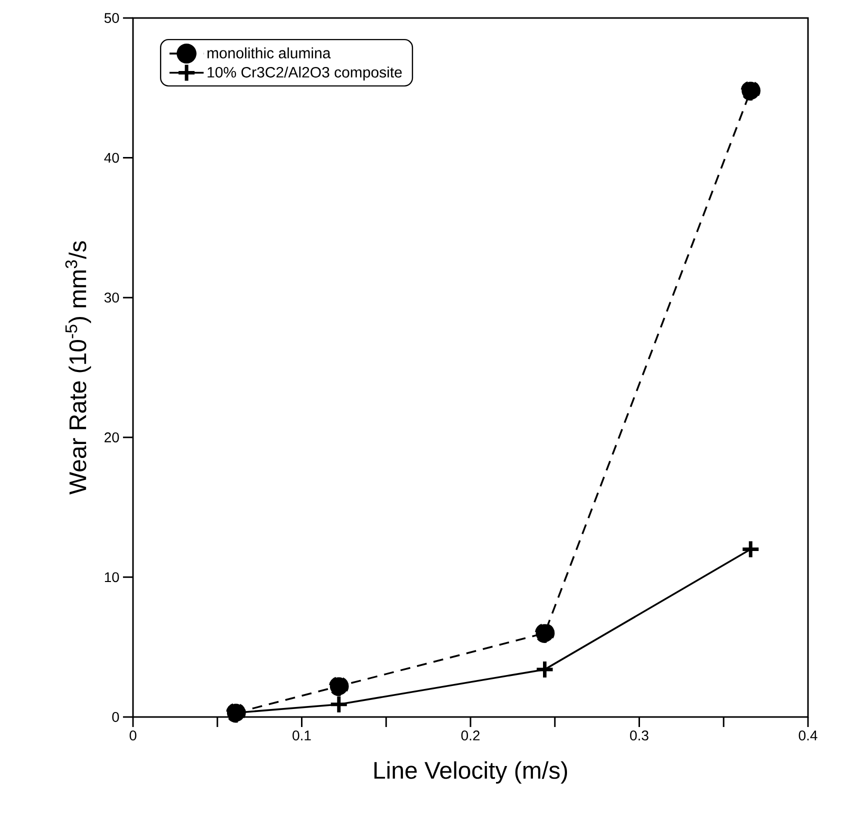  Describe the element at coordinates (301, 735) in the screenshot. I see `x-tick-label: 0.1` at that location.